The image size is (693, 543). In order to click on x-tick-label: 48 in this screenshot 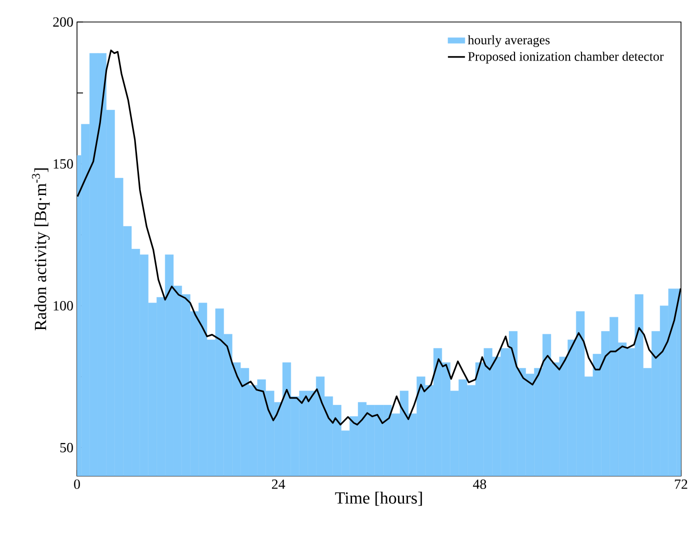, I will do `click(479, 484)`.